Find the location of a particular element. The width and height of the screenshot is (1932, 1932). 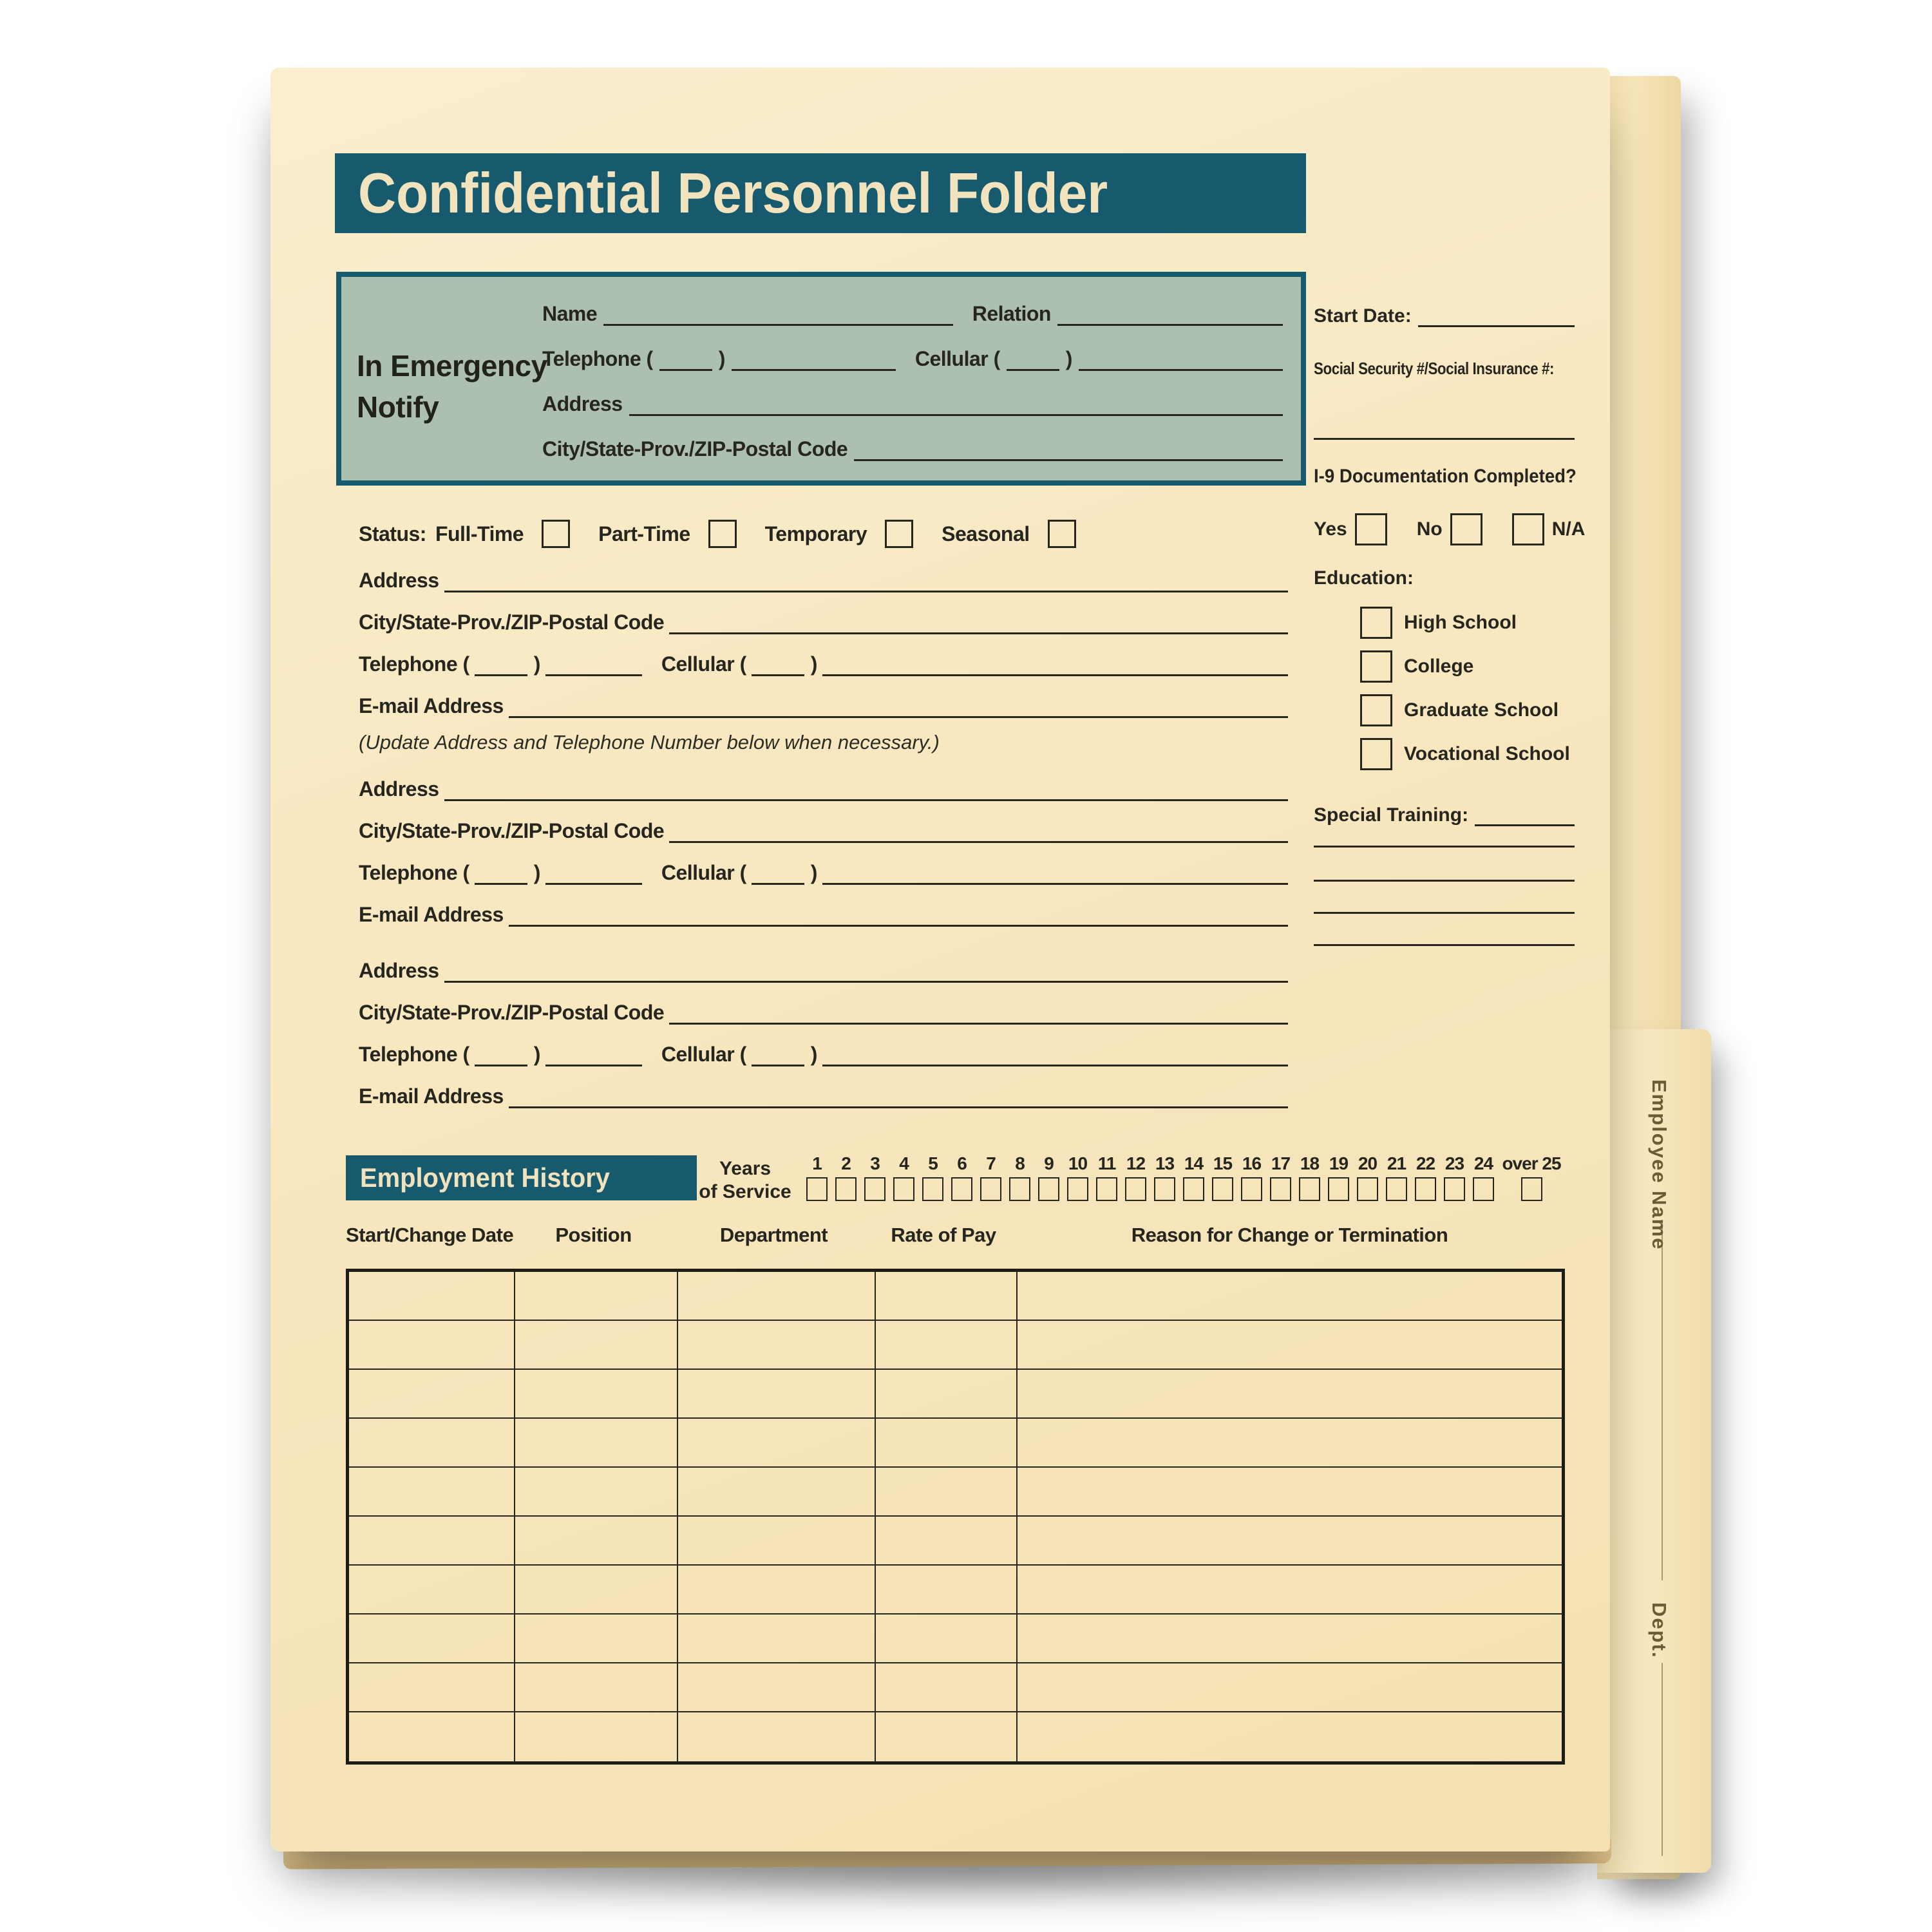

emergency-cellular-area-line is located at coordinates (1032, 357).